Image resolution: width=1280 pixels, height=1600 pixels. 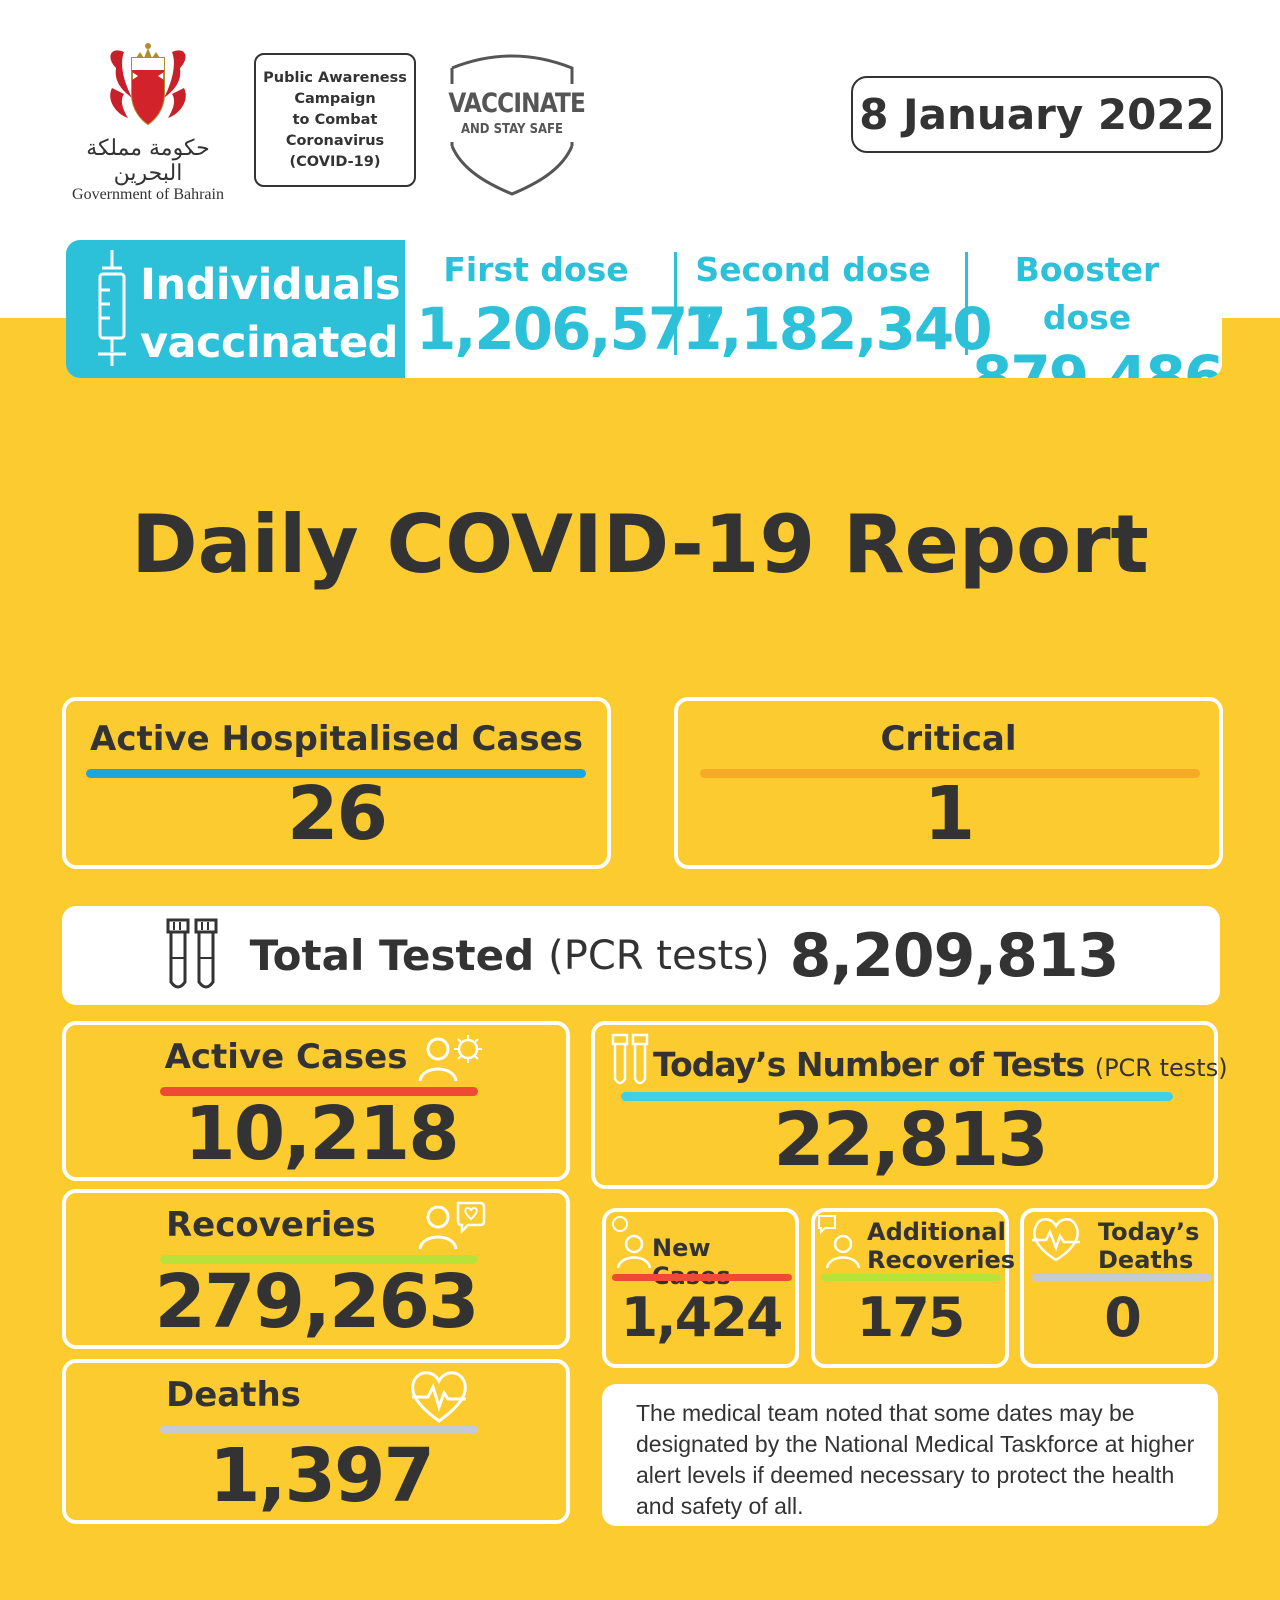 What do you see at coordinates (335, 77) in the screenshot?
I see `campaign-line: Public Awareness` at bounding box center [335, 77].